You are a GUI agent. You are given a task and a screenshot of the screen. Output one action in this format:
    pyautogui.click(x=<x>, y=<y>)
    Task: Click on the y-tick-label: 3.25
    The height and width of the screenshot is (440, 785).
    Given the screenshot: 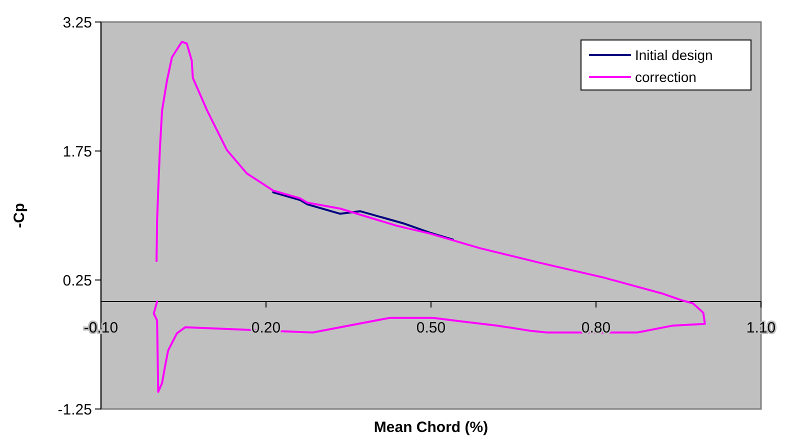 What is the action you would take?
    pyautogui.click(x=77, y=23)
    